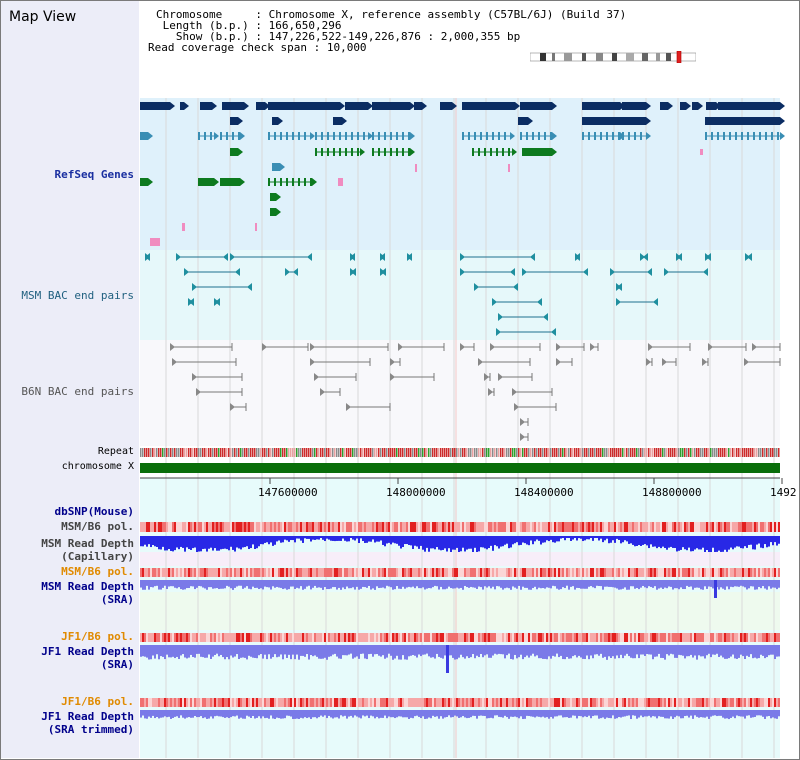 The image size is (800, 760). Describe the element at coordinates (257, 47) in the screenshot. I see `info-row-coverage-span: Read coverage check span : 10,000` at that location.